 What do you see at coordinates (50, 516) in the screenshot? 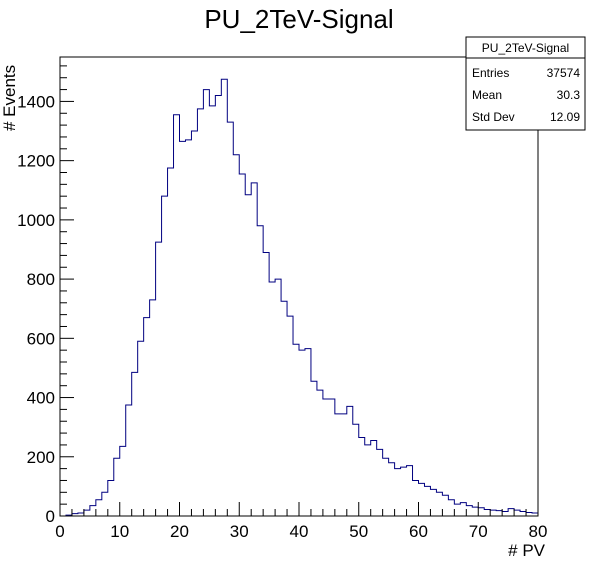
I see `y-tick-label: 0` at bounding box center [50, 516].